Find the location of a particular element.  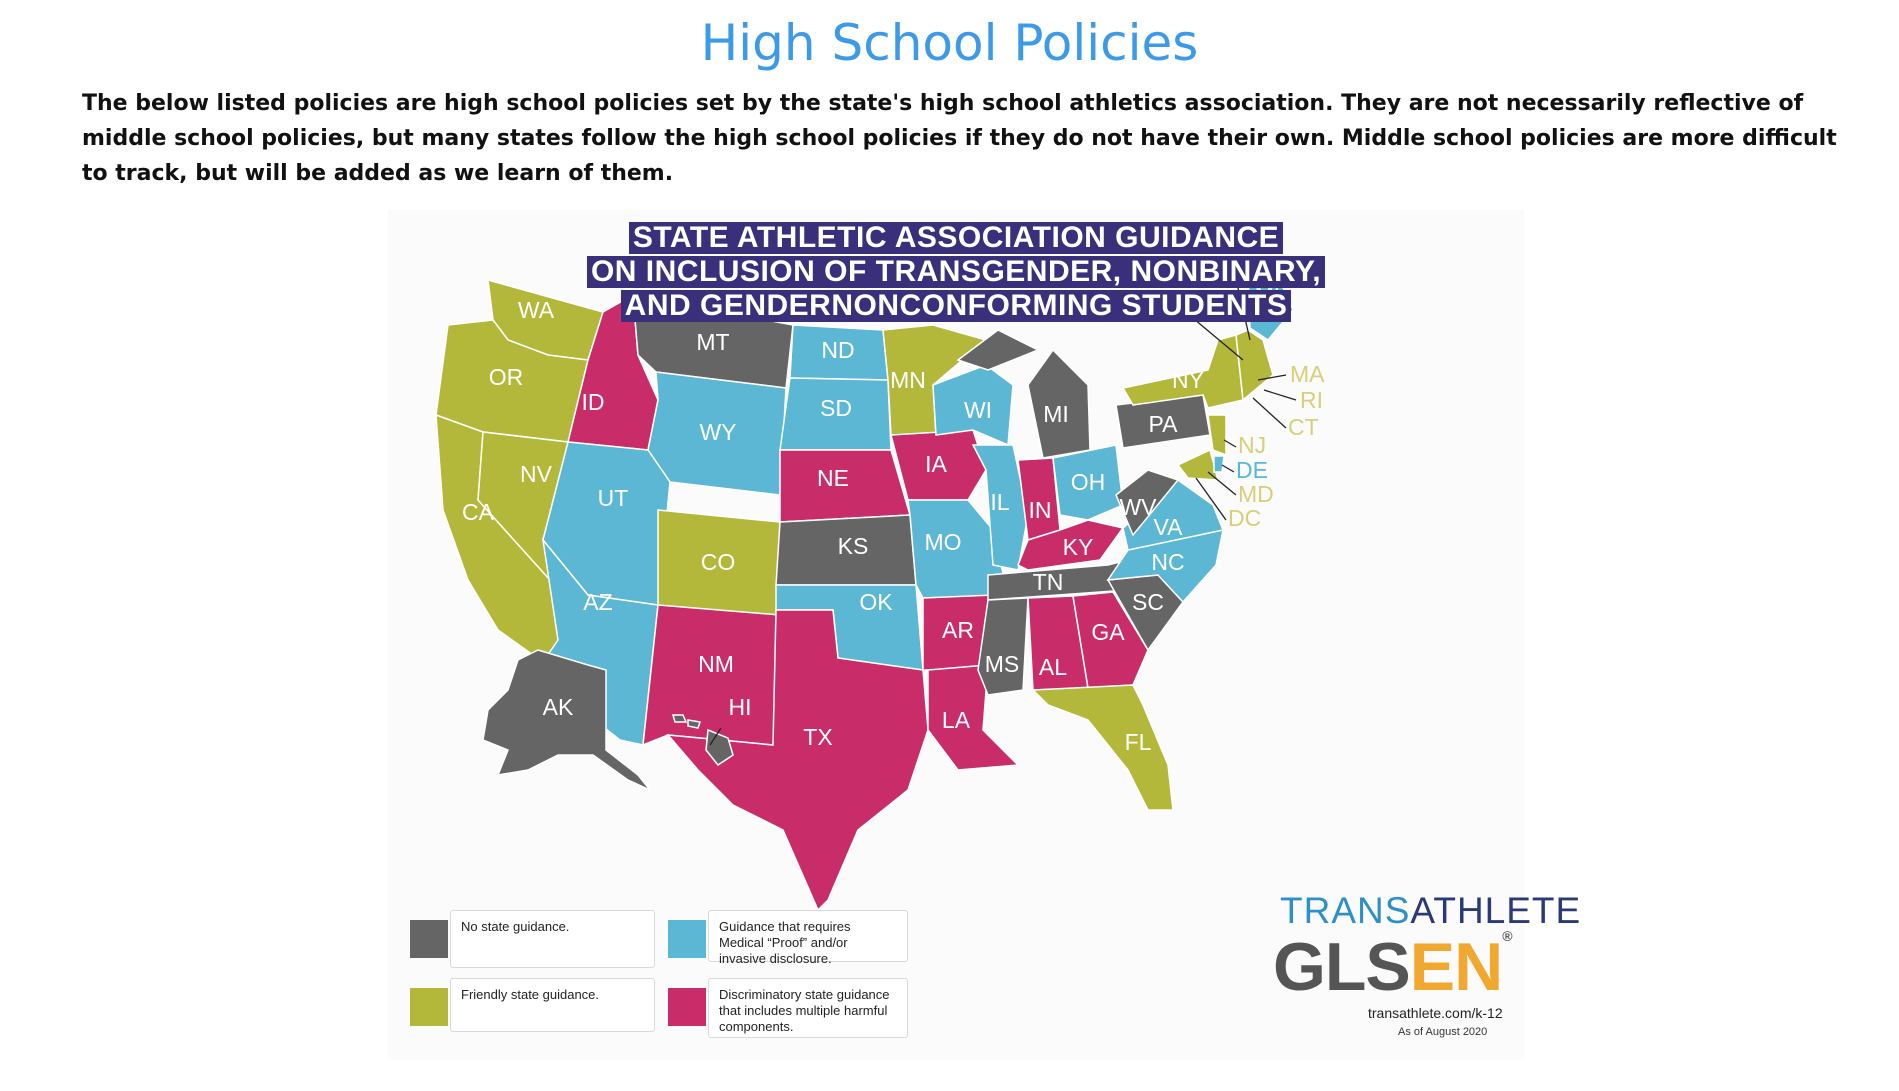

label-NC: NC is located at coordinates (1167, 562).